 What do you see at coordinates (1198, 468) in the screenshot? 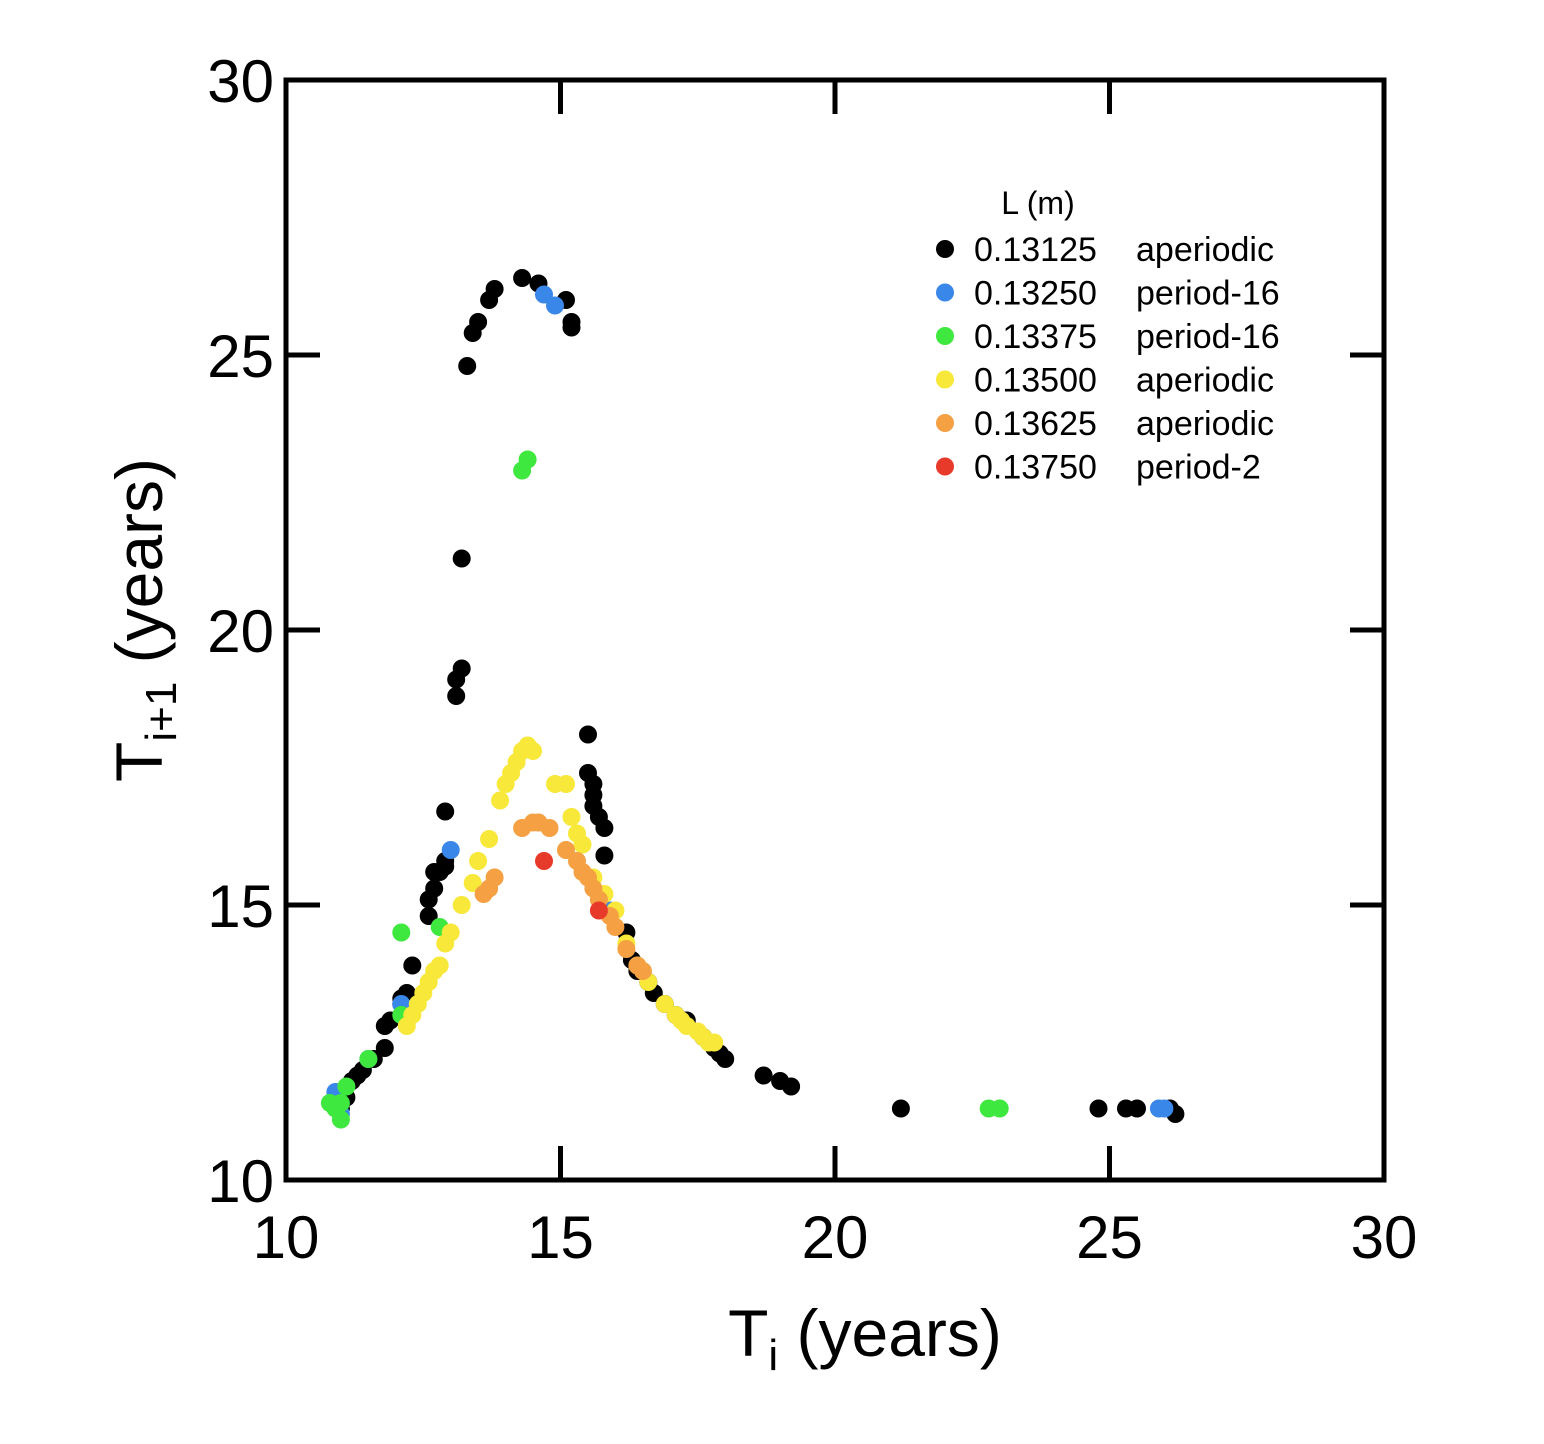
I see `legend-behavior-5: period-2` at bounding box center [1198, 468].